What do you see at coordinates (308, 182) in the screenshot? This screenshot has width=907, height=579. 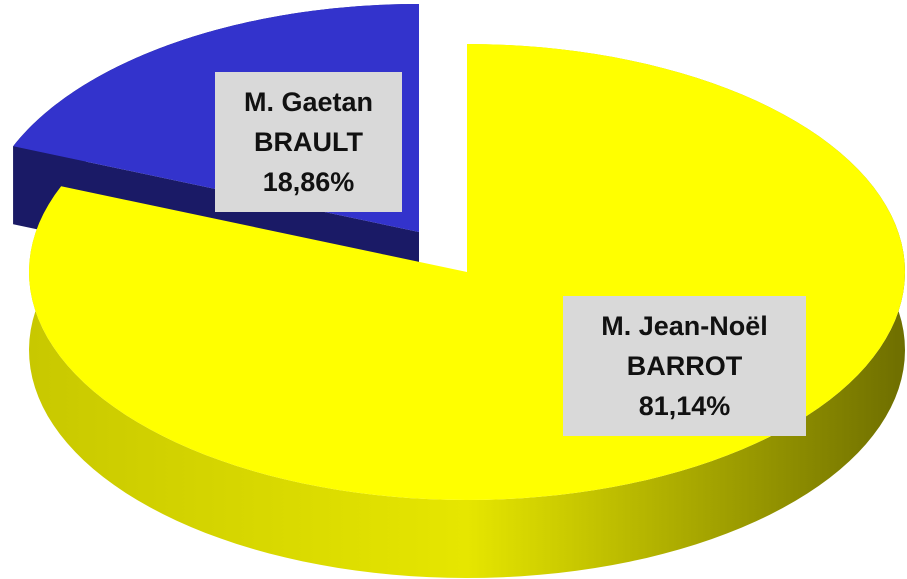 I see `value-label: 18,86%` at bounding box center [308, 182].